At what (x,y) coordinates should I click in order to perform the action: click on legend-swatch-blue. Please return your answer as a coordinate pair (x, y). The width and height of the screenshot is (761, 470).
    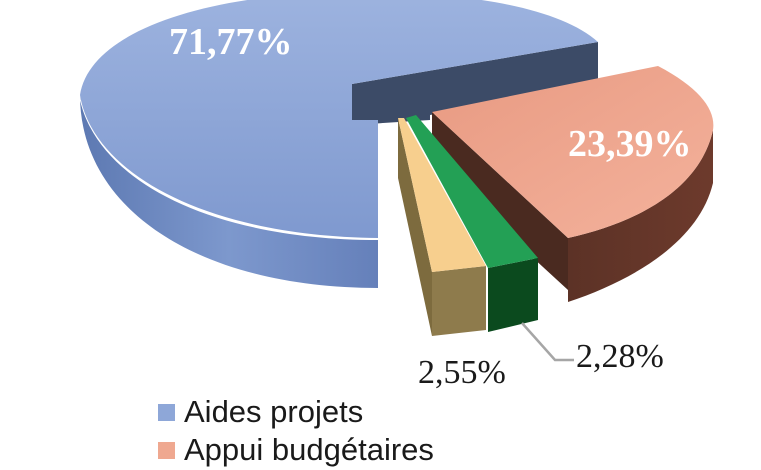
    Looking at the image, I should click on (166, 412).